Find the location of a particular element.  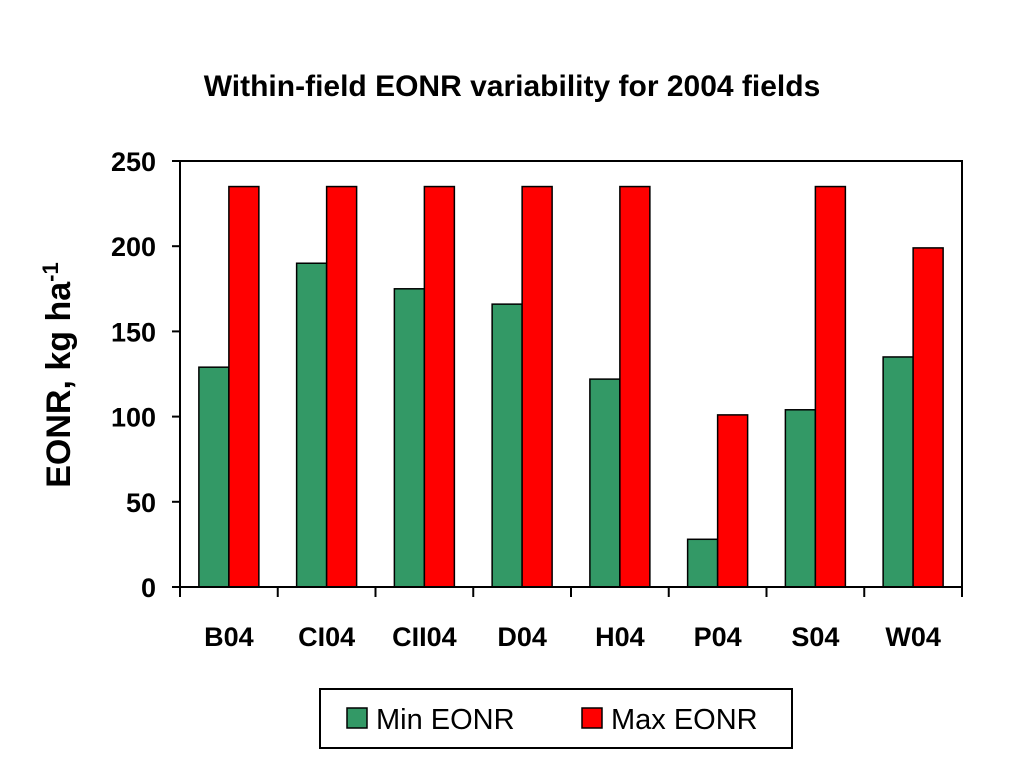

legend-swatch-min is located at coordinates (357, 718).